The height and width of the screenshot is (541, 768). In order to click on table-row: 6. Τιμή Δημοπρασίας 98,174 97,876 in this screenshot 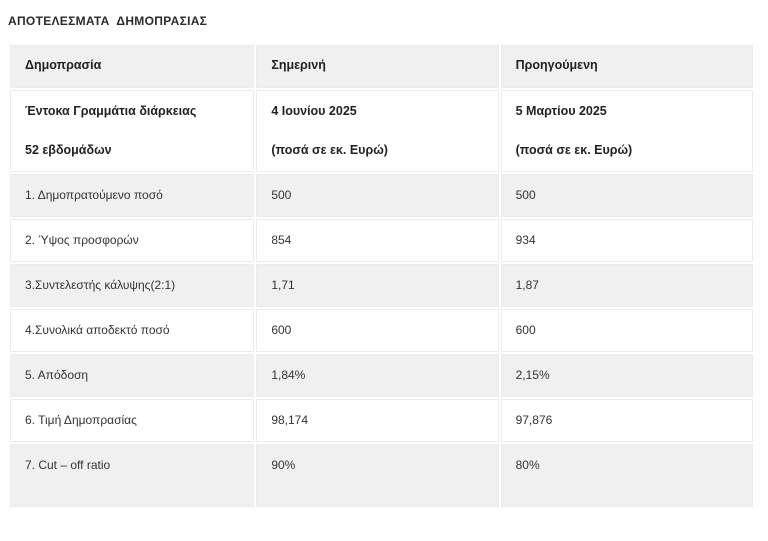, I will do `click(381, 420)`.